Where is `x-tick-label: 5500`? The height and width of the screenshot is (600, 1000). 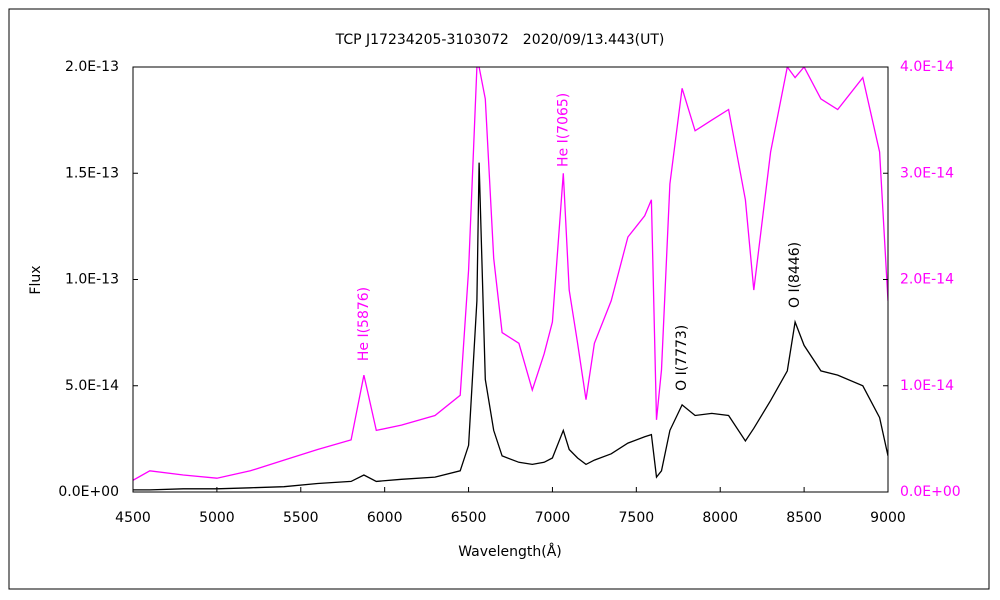
x-tick-label: 5500 is located at coordinates (301, 518).